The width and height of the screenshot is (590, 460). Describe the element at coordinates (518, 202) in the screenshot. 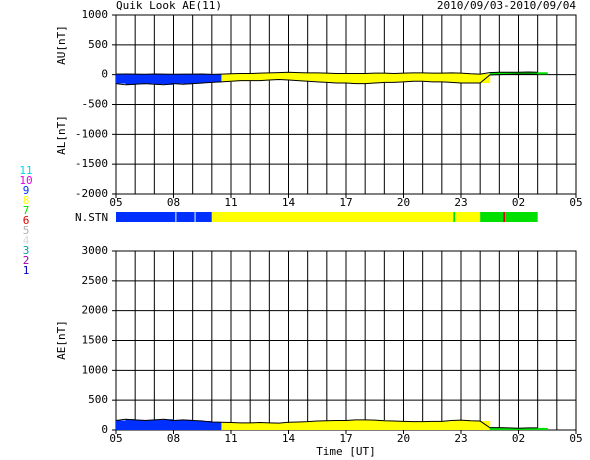

I see `x-tick-label: 02` at that location.